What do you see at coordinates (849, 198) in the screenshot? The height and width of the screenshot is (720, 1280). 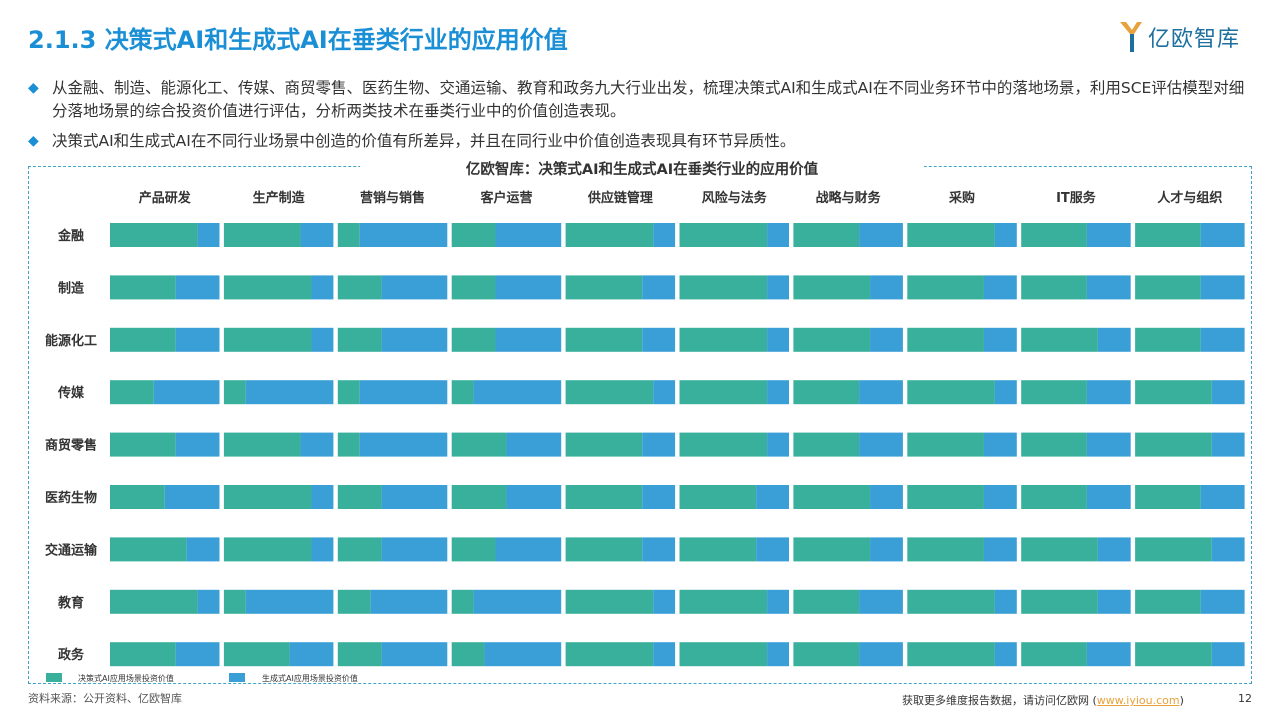 I see `column-header-label: 战略与财务` at bounding box center [849, 198].